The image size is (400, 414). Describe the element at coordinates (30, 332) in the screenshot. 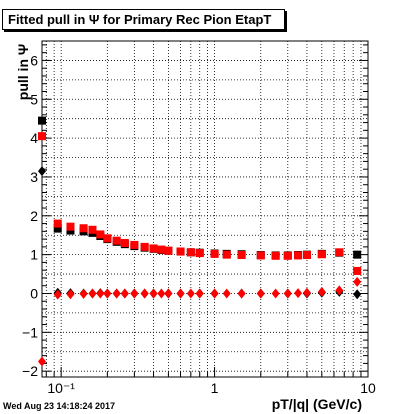

I see `y-tick-label: −1` at that location.